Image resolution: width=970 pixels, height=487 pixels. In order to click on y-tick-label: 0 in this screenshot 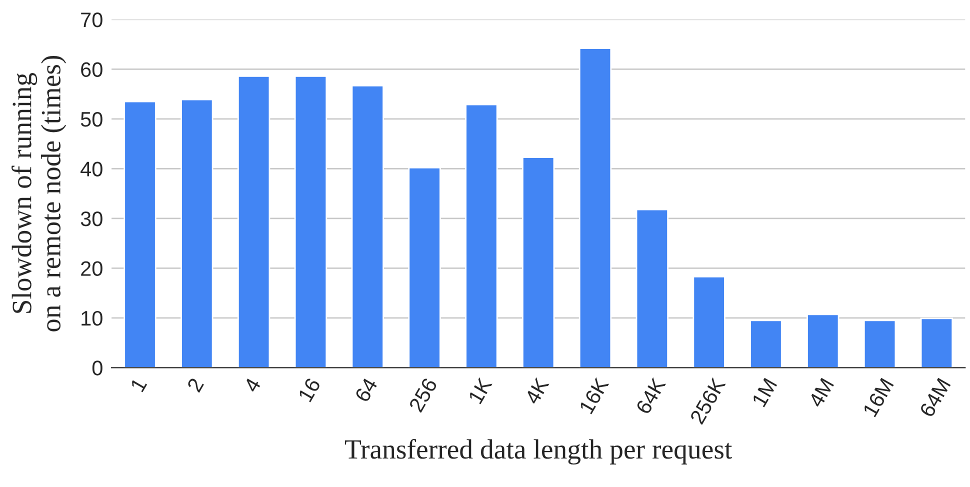, I will do `click(97, 368)`.